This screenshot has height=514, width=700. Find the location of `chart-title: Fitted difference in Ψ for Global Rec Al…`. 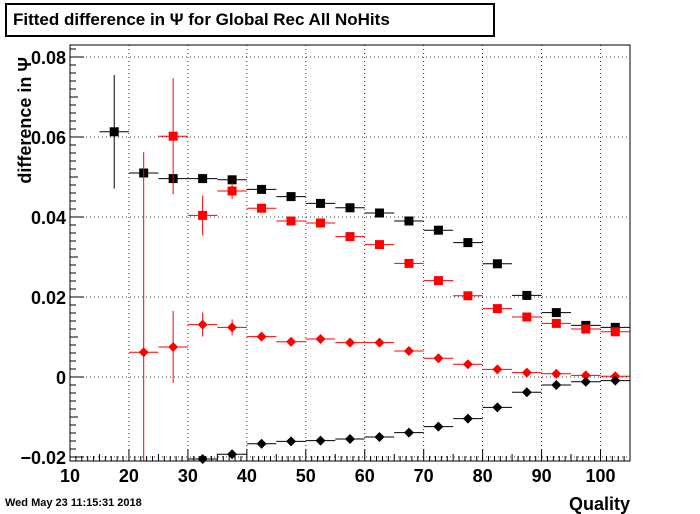

chart-title: Fitted difference in Ψ for Global Rec Al… is located at coordinates (201, 19).